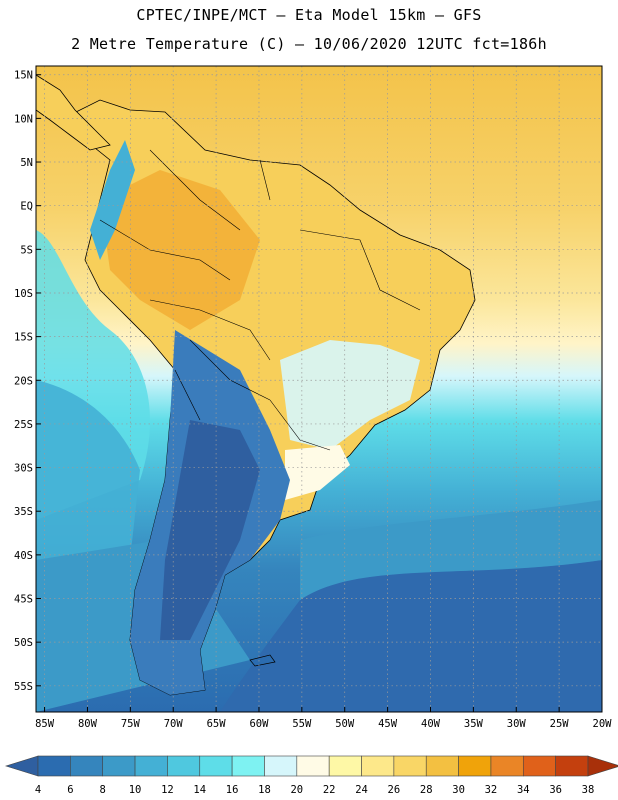 This screenshot has width=618, height=800. I want to click on lat-label: 40S, so click(23, 556).